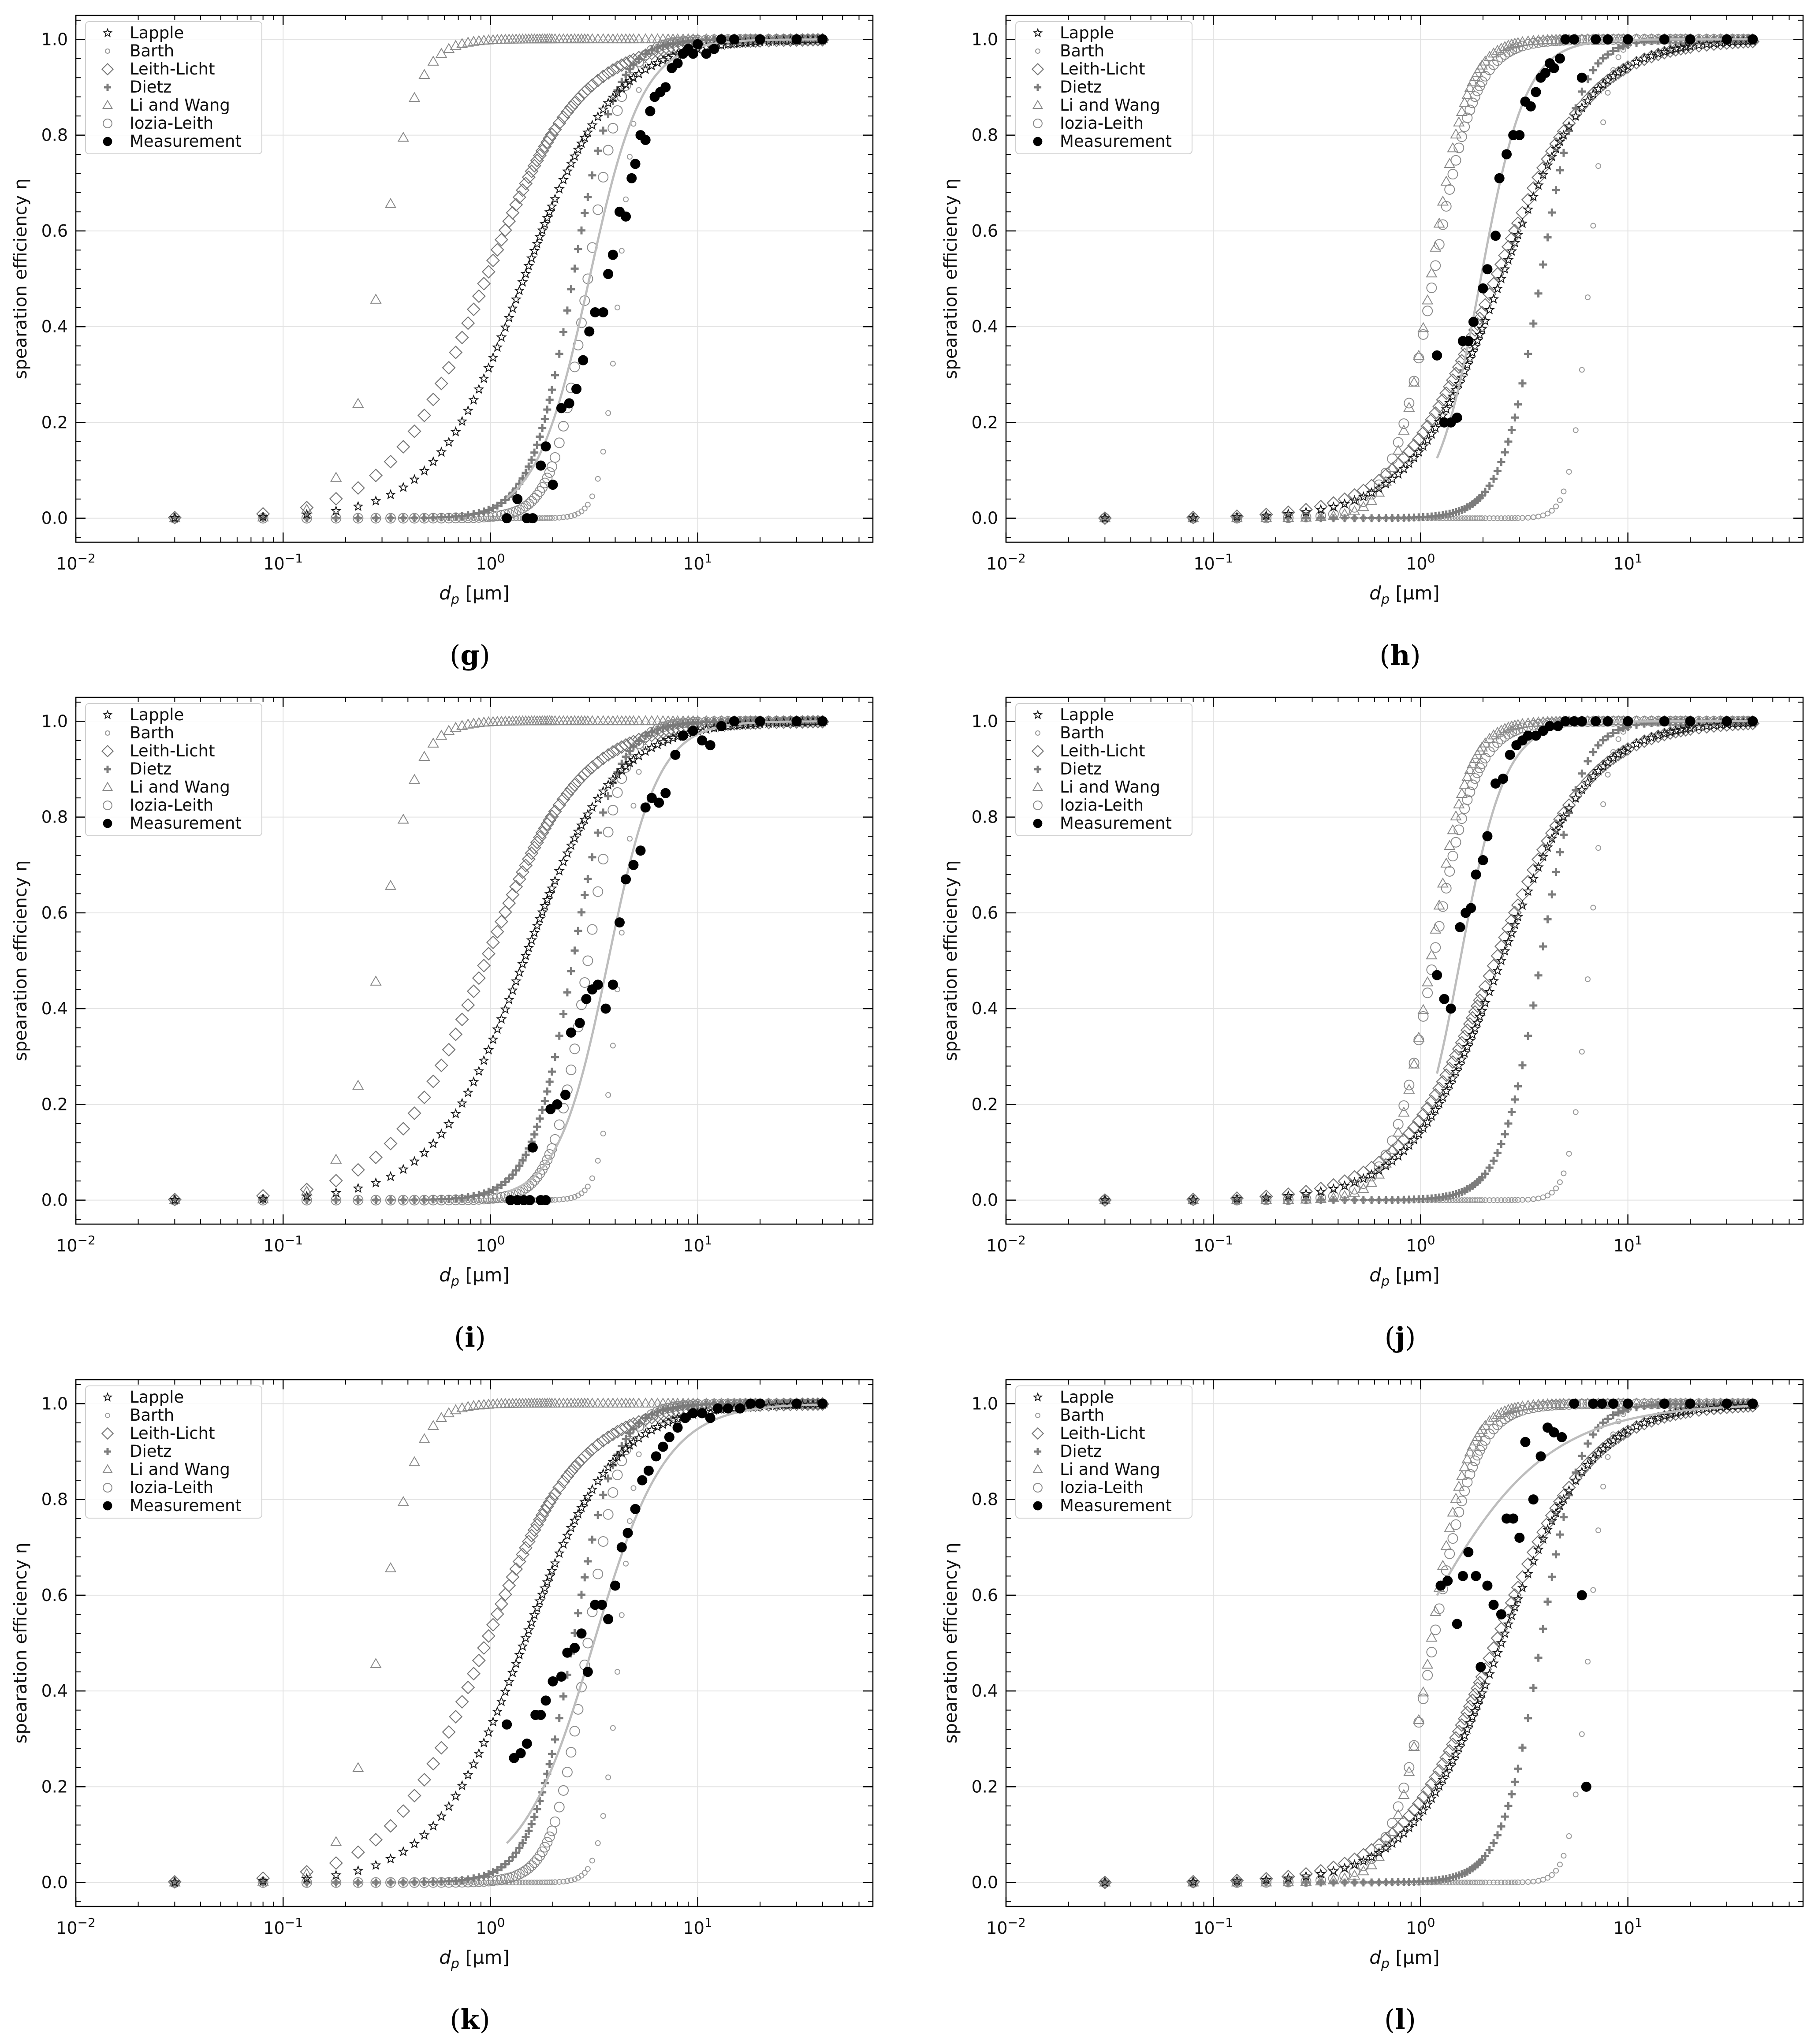 The image size is (1811, 2044). I want to click on x-tick-label: 10−2, so click(76, 562).